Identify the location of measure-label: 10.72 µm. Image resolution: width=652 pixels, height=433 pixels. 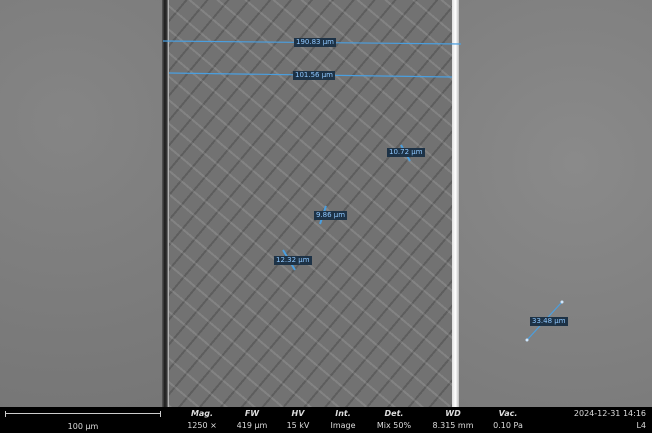
(406, 152).